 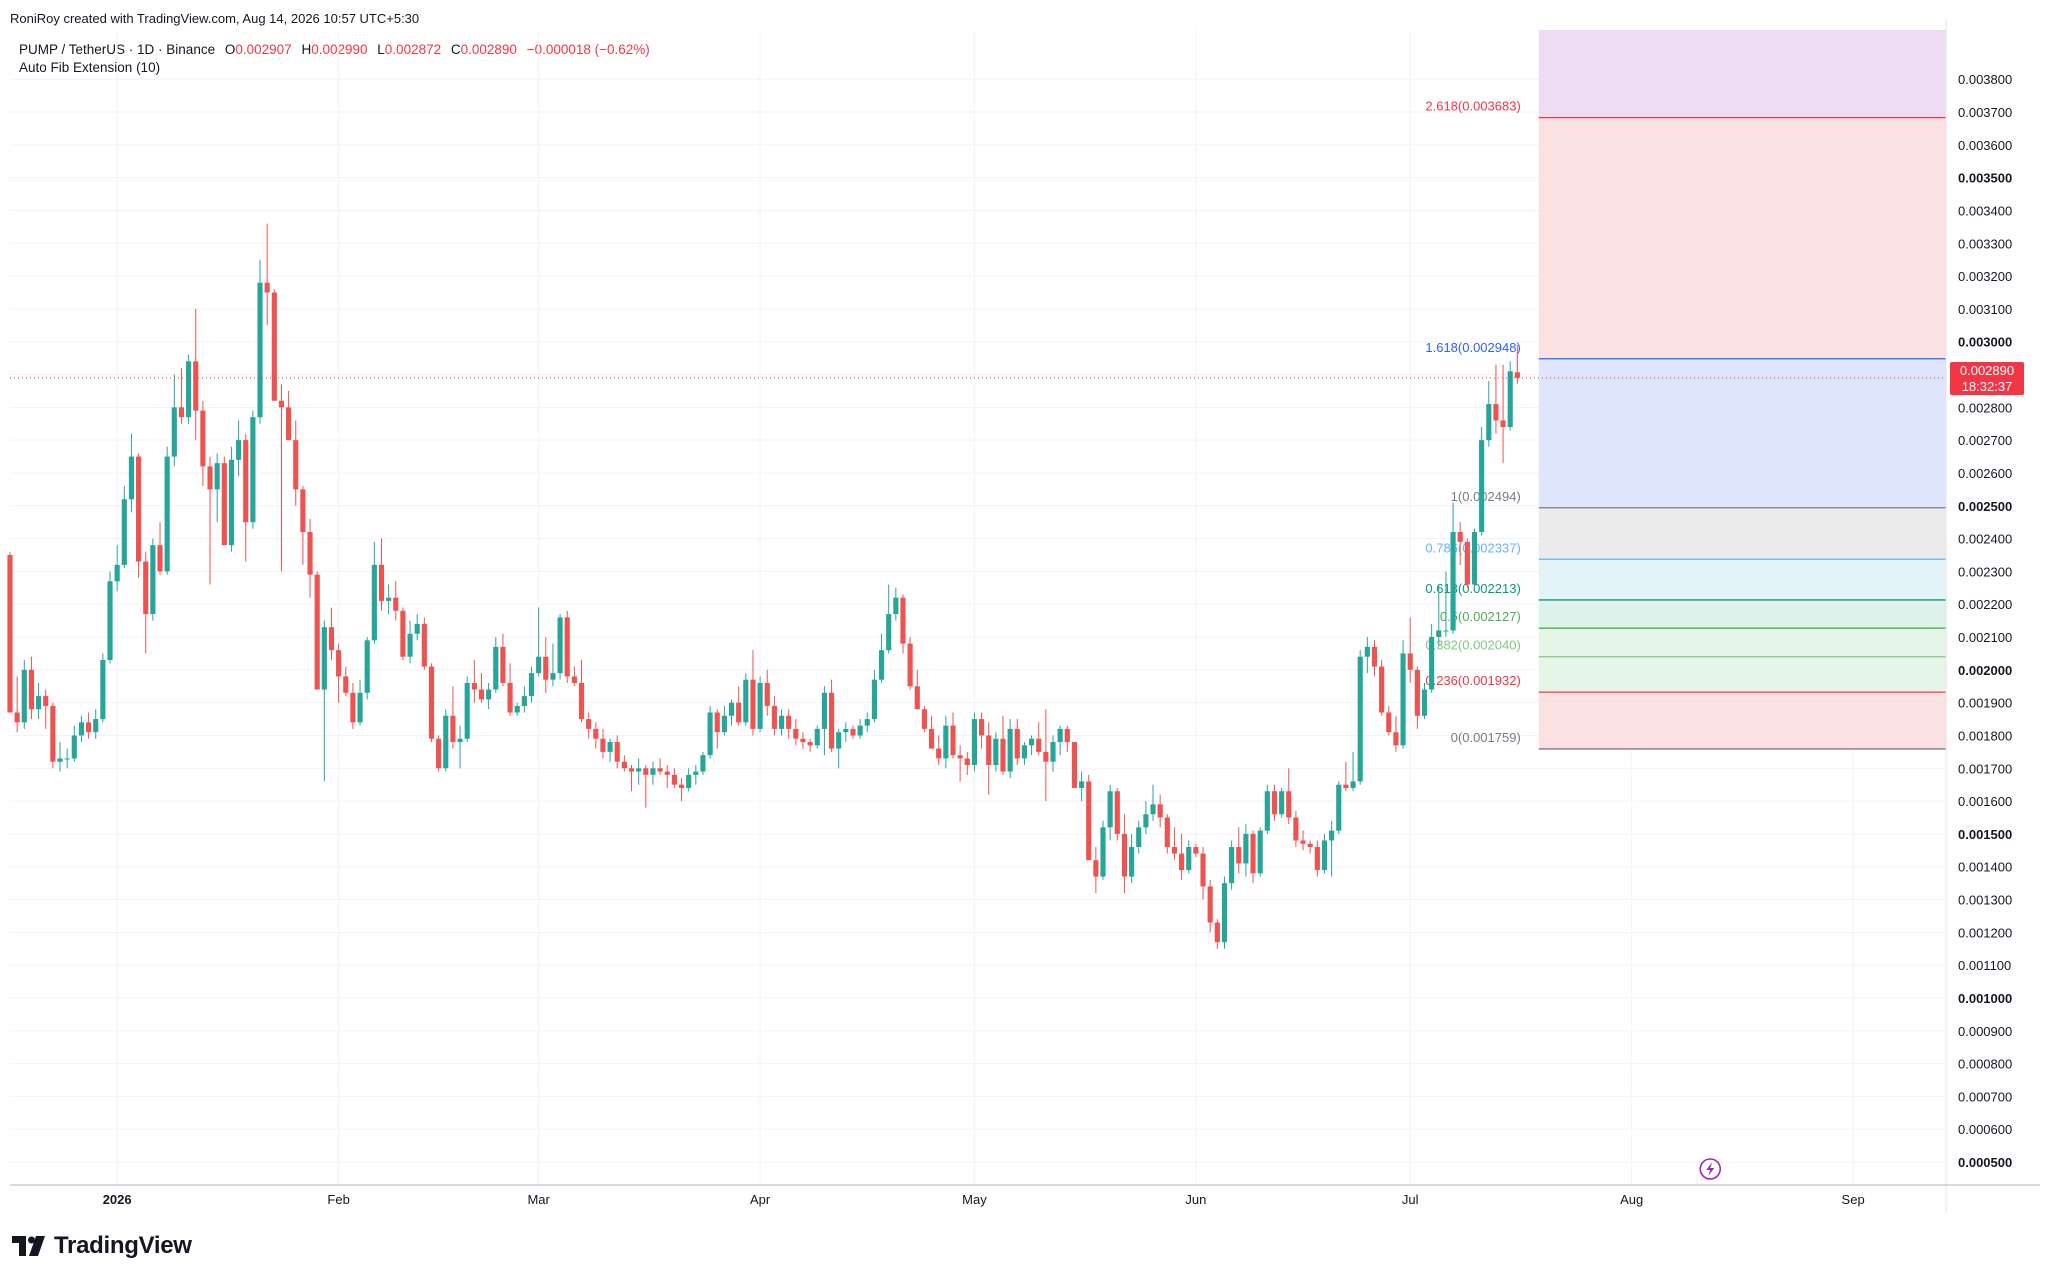 What do you see at coordinates (1985, 440) in the screenshot?
I see `price-tick-label: 0.002700` at bounding box center [1985, 440].